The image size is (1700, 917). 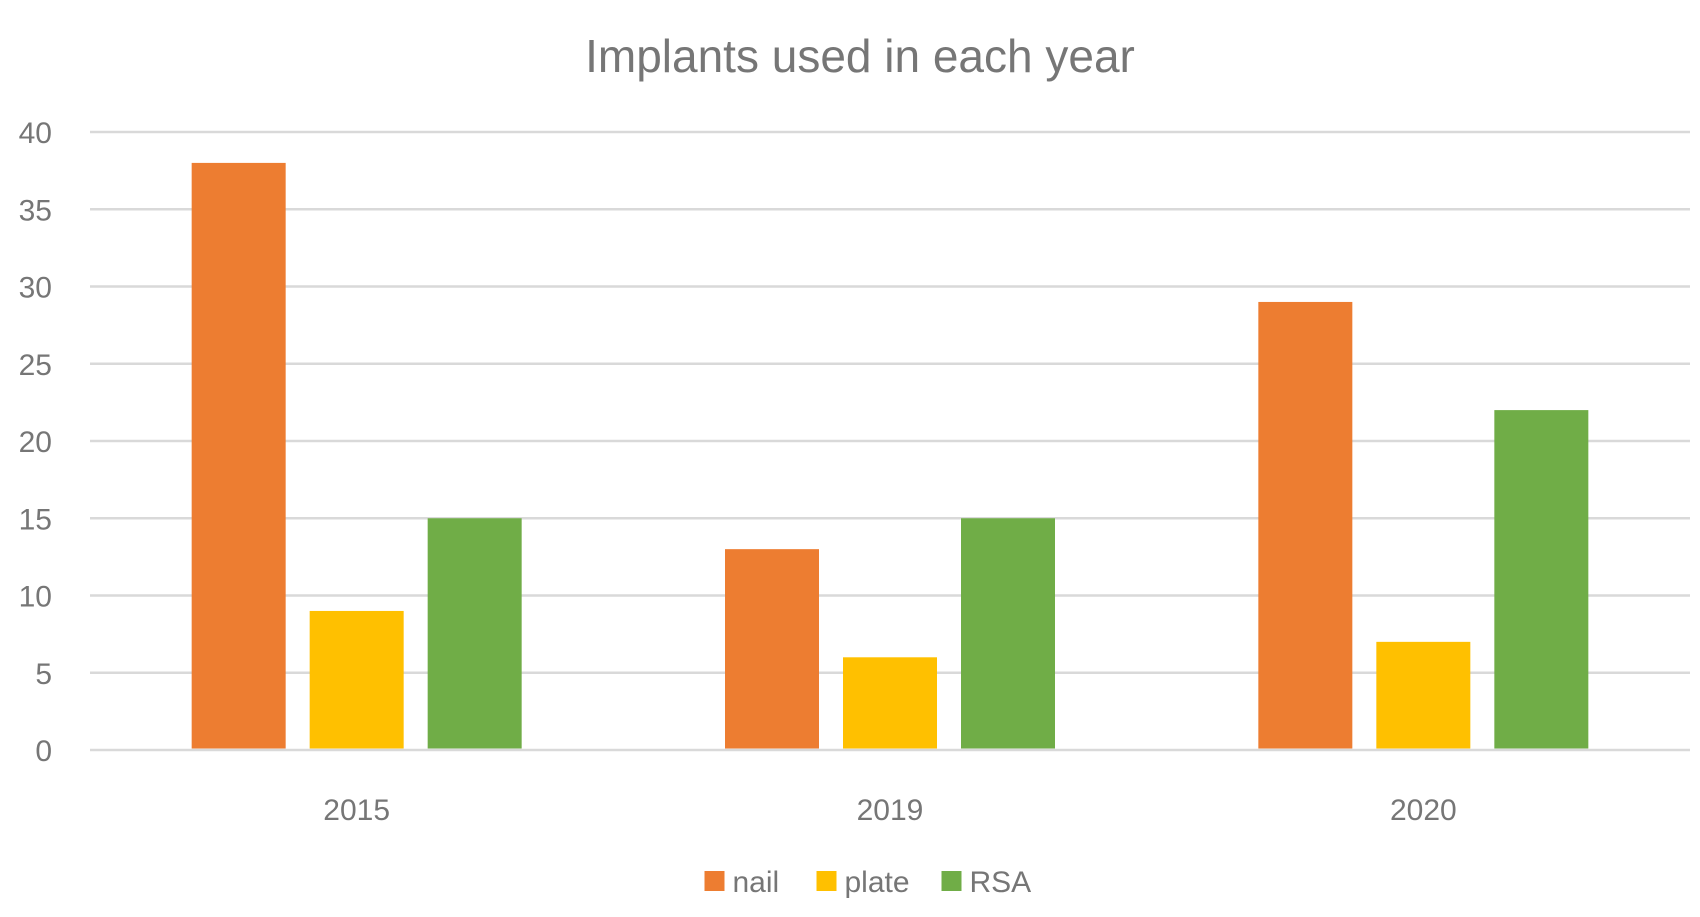 What do you see at coordinates (1423, 695) in the screenshot?
I see `bar-plate-2020` at bounding box center [1423, 695].